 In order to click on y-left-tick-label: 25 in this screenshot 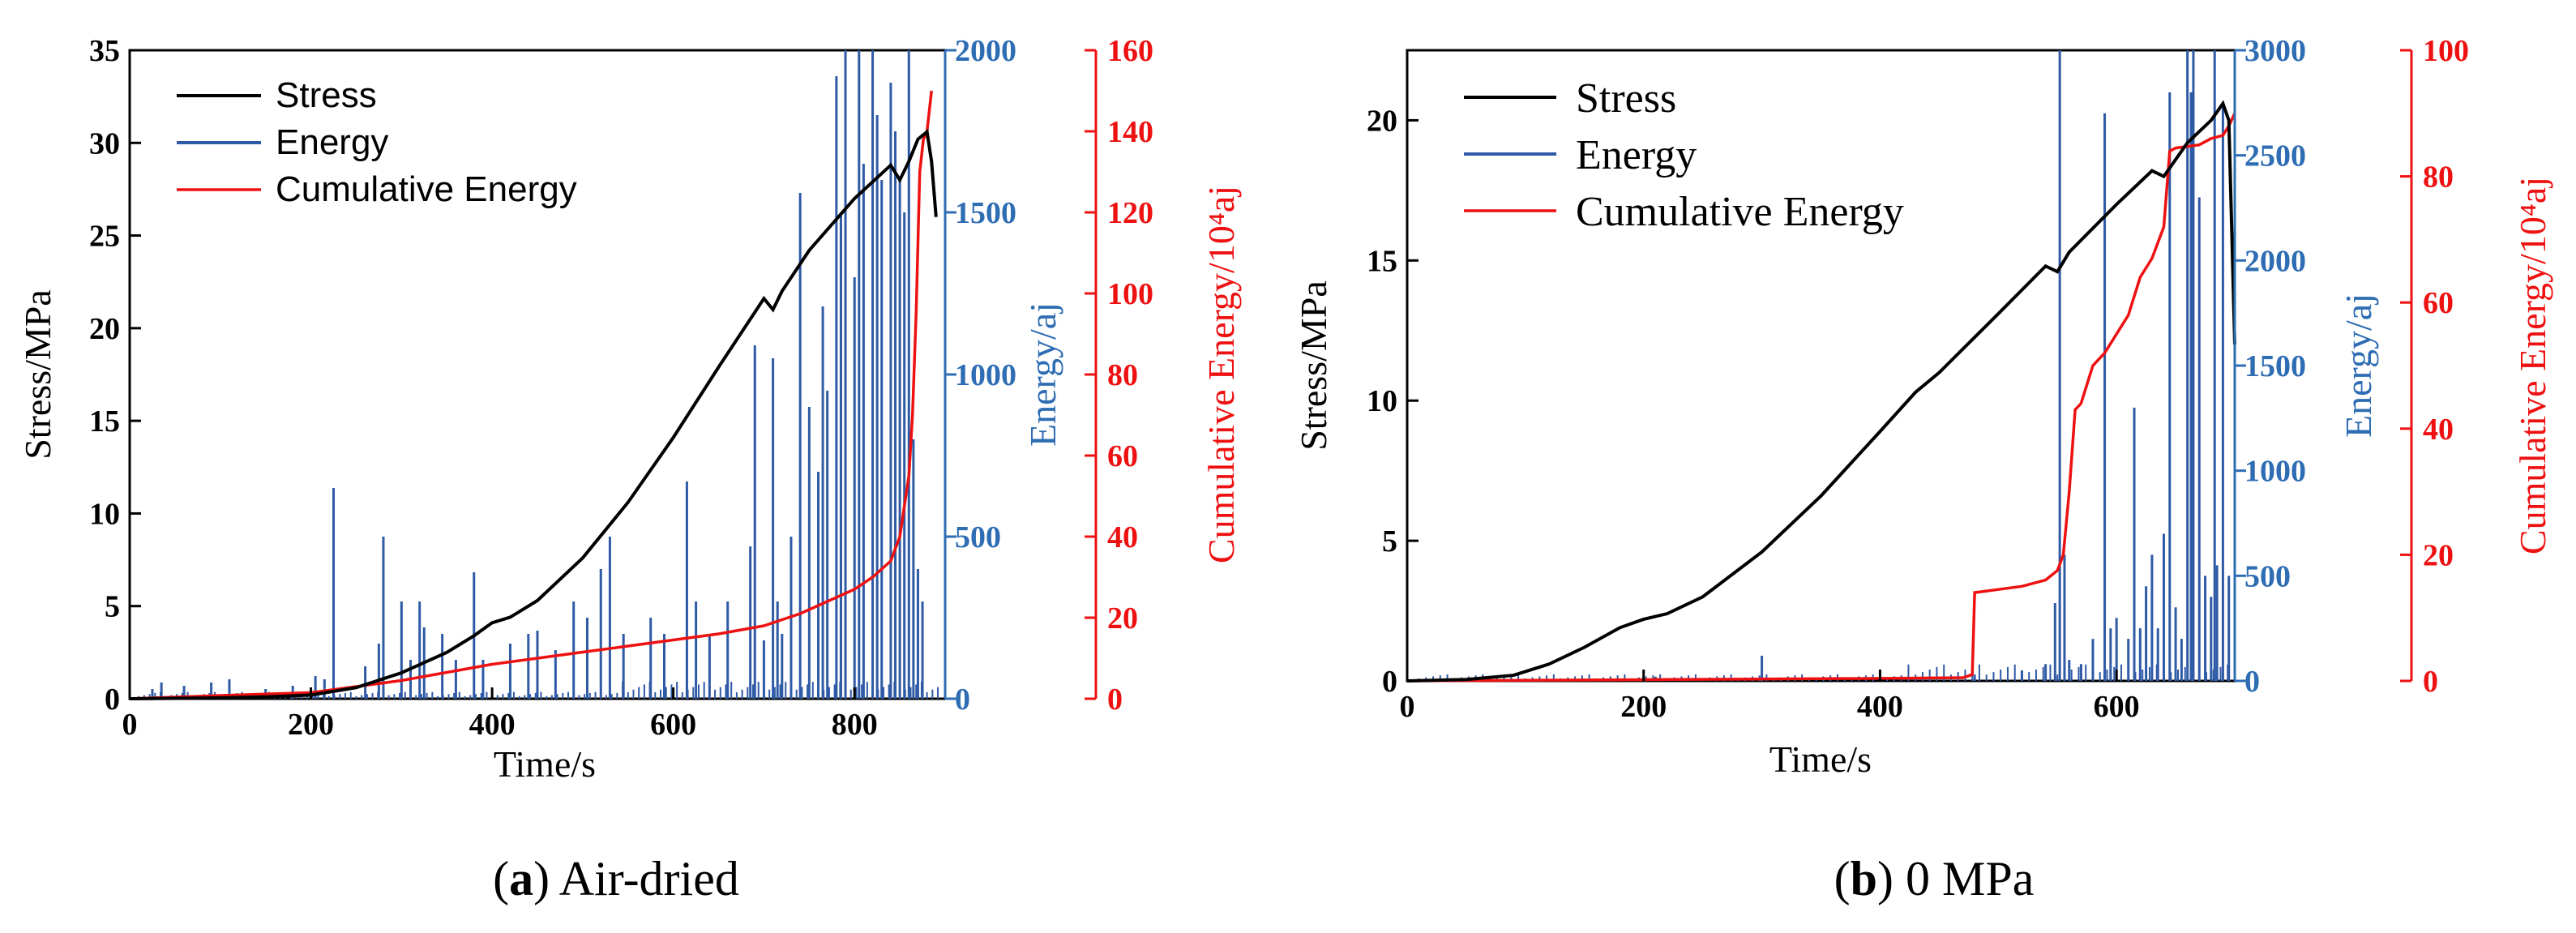, I will do `click(104, 237)`.